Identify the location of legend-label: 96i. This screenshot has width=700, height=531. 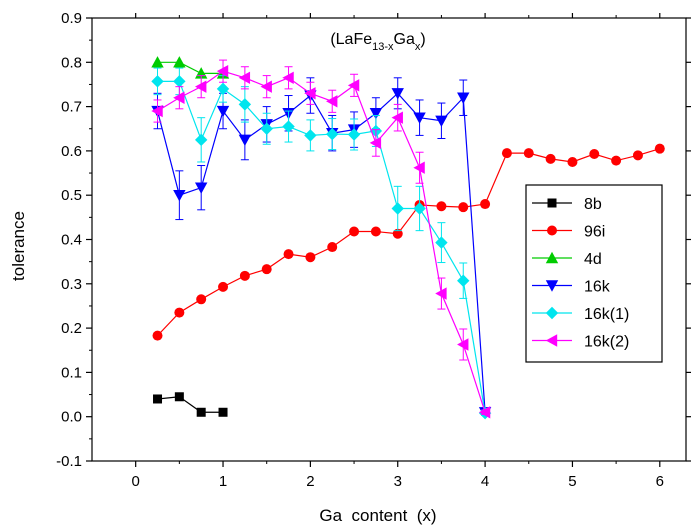
(594, 232).